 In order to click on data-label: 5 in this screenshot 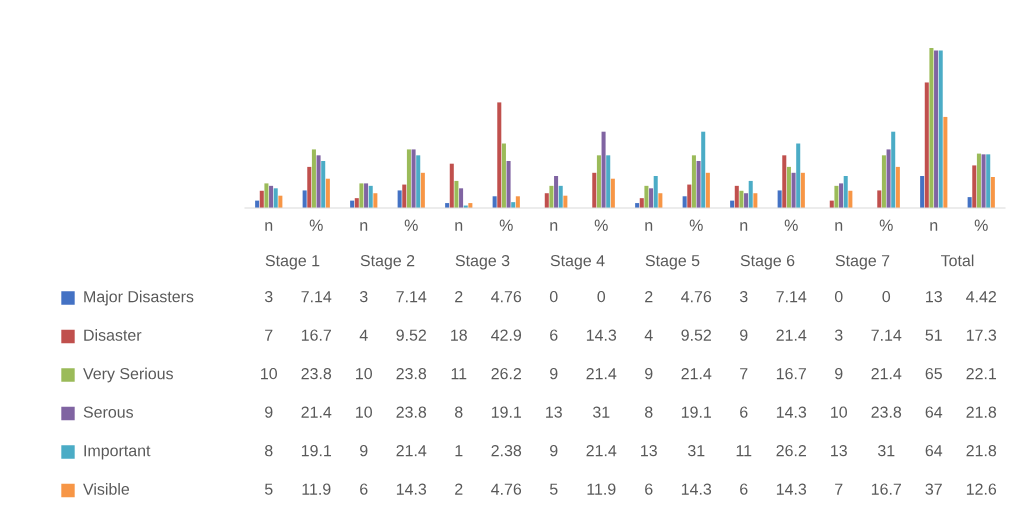, I will do `click(553, 489)`.